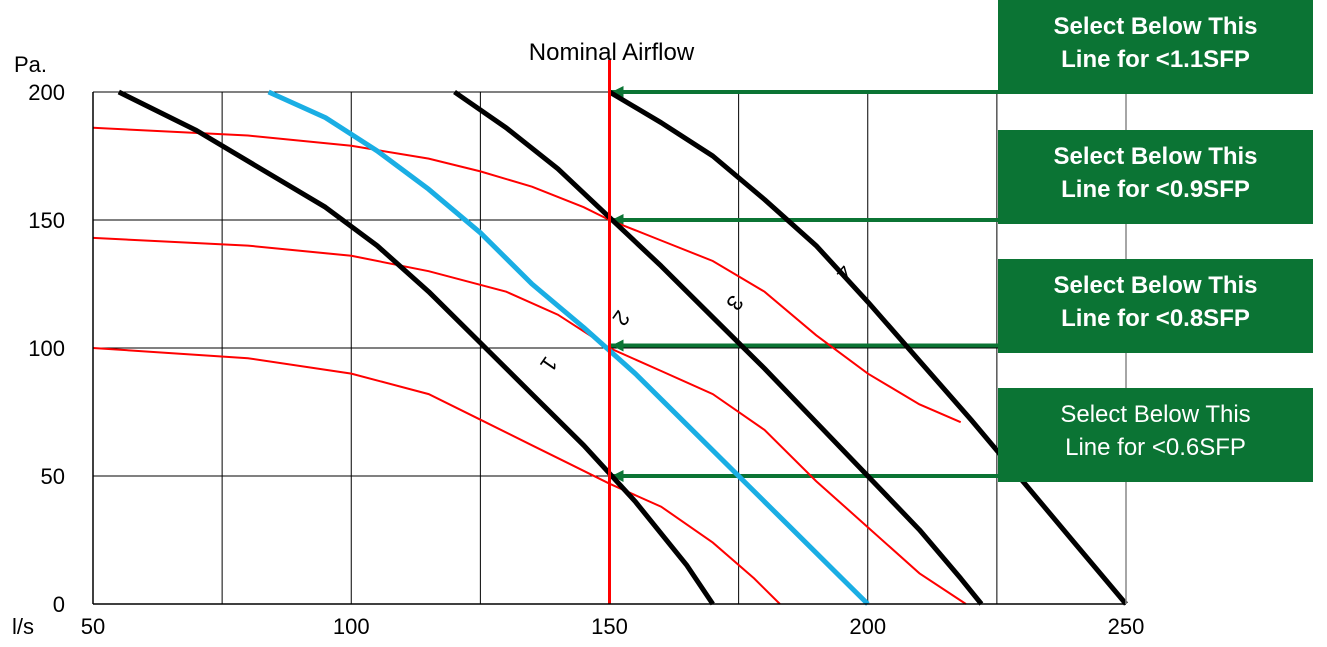  Describe the element at coordinates (735, 303) in the screenshot. I see `fan-curve-label: 3` at that location.